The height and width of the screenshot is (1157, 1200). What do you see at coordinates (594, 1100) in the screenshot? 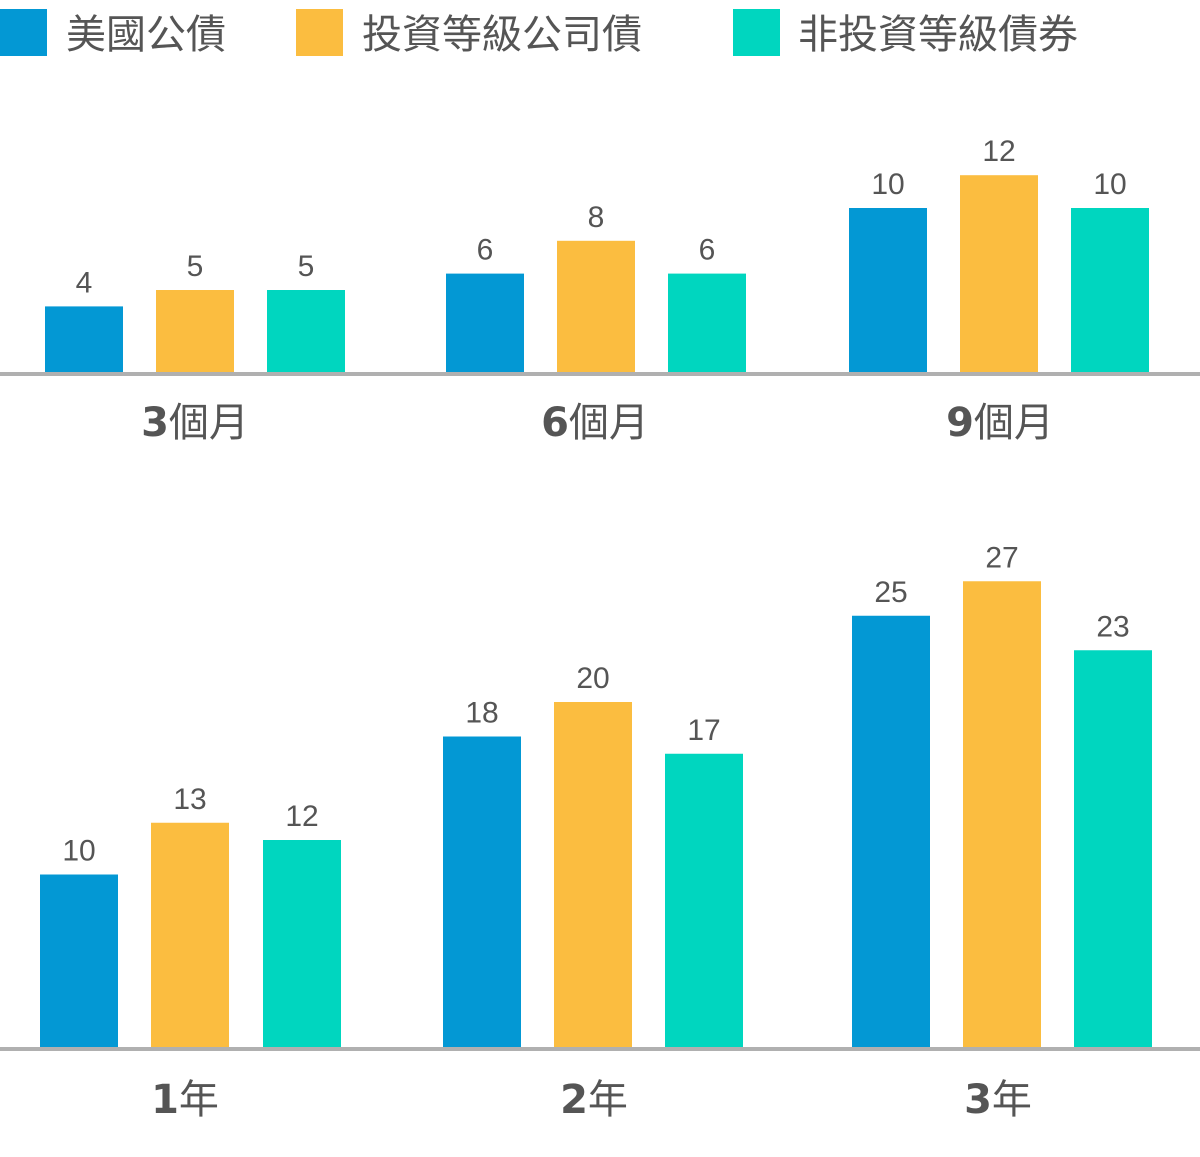
I see `category-label: 2年` at bounding box center [594, 1100].